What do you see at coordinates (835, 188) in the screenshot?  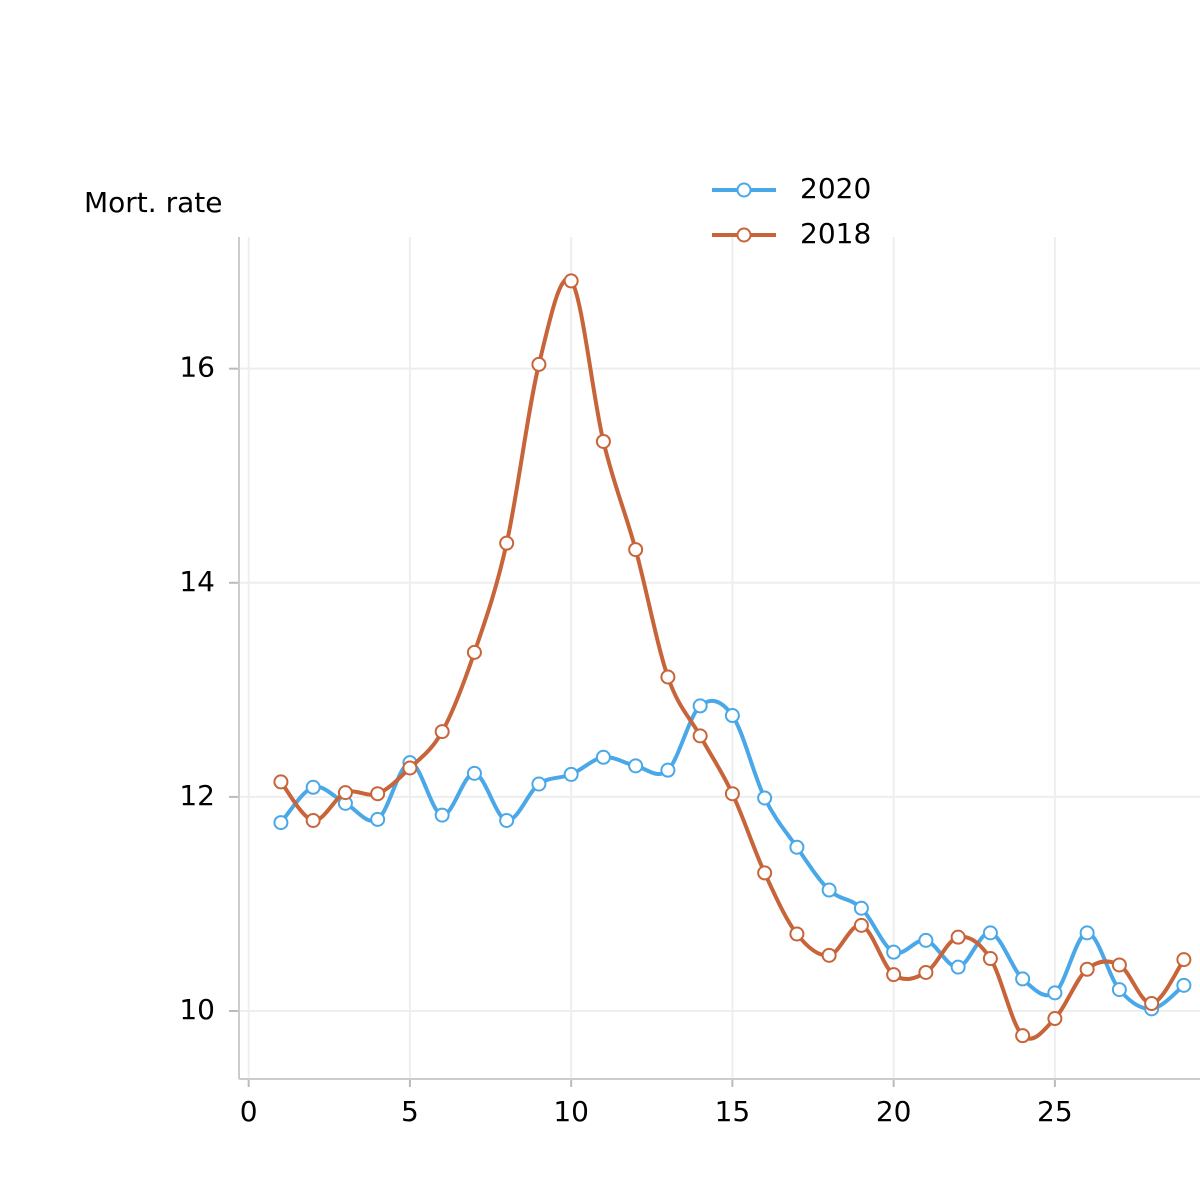 I see `legend-label: 2020` at bounding box center [835, 188].